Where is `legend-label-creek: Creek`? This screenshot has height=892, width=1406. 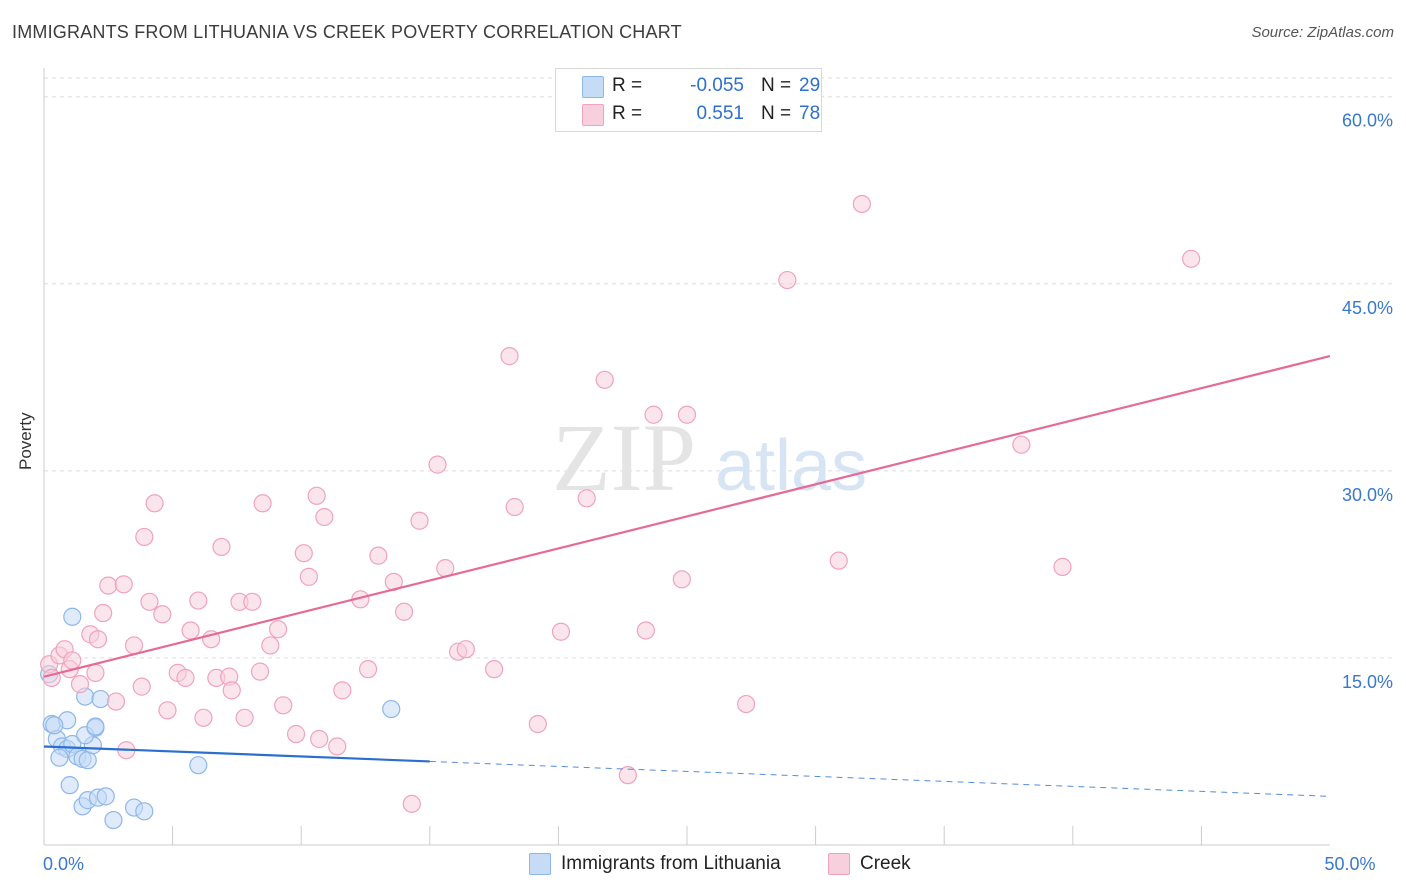 legend-label-creek: Creek is located at coordinates (885, 863).